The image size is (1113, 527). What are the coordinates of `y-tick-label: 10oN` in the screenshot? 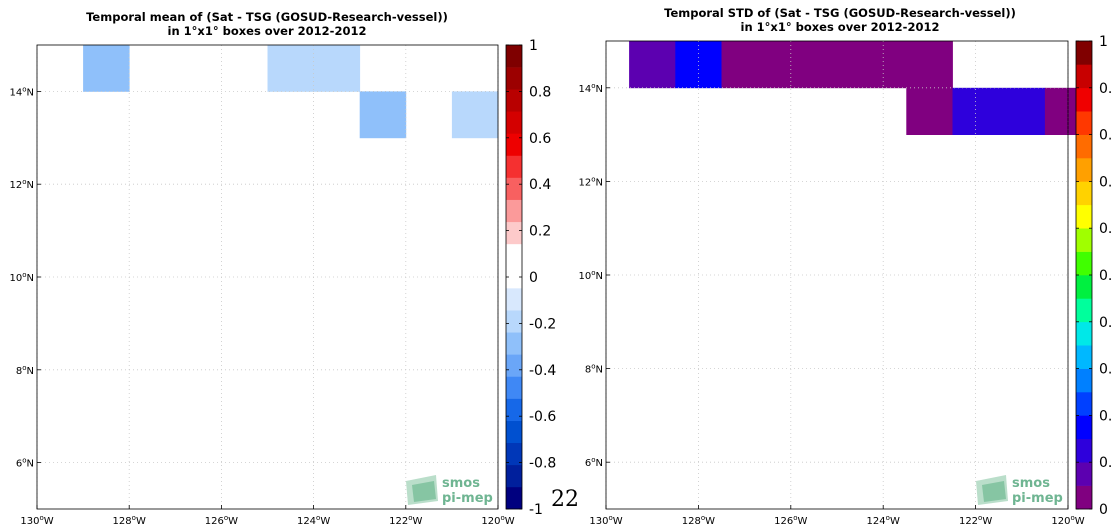 It's located at (21, 277).